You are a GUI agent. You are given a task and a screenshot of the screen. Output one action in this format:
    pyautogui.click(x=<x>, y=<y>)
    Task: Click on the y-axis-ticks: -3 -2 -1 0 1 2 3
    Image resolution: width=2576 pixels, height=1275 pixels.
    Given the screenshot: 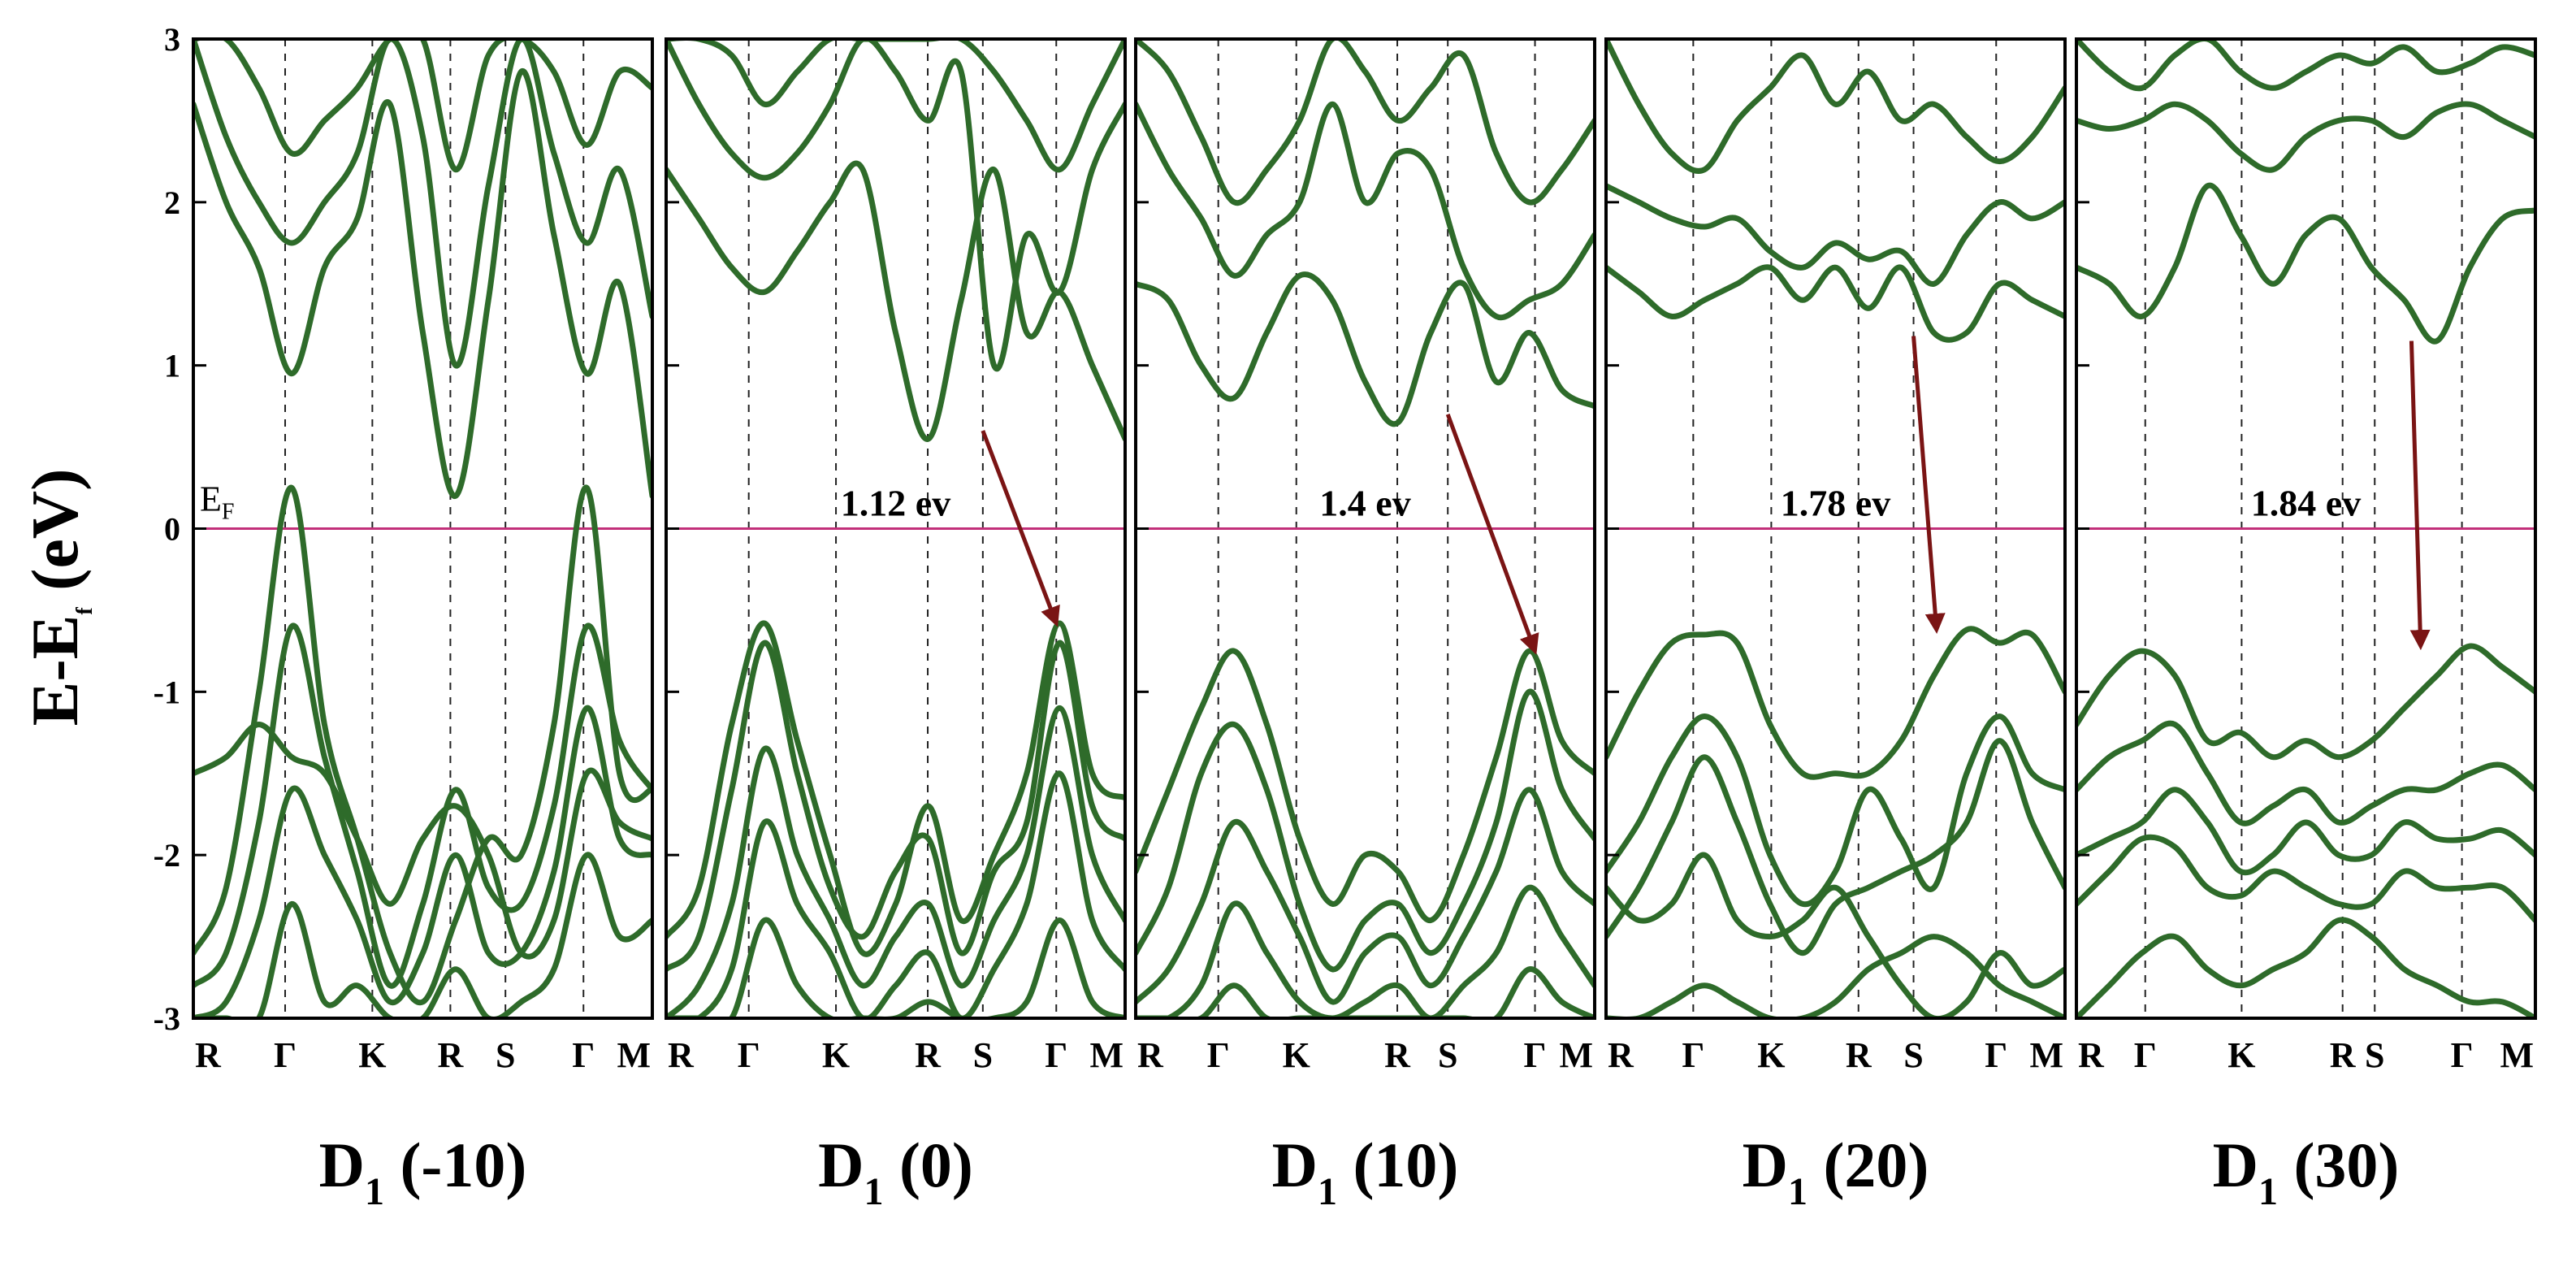 What is the action you would take?
    pyautogui.click(x=167, y=529)
    